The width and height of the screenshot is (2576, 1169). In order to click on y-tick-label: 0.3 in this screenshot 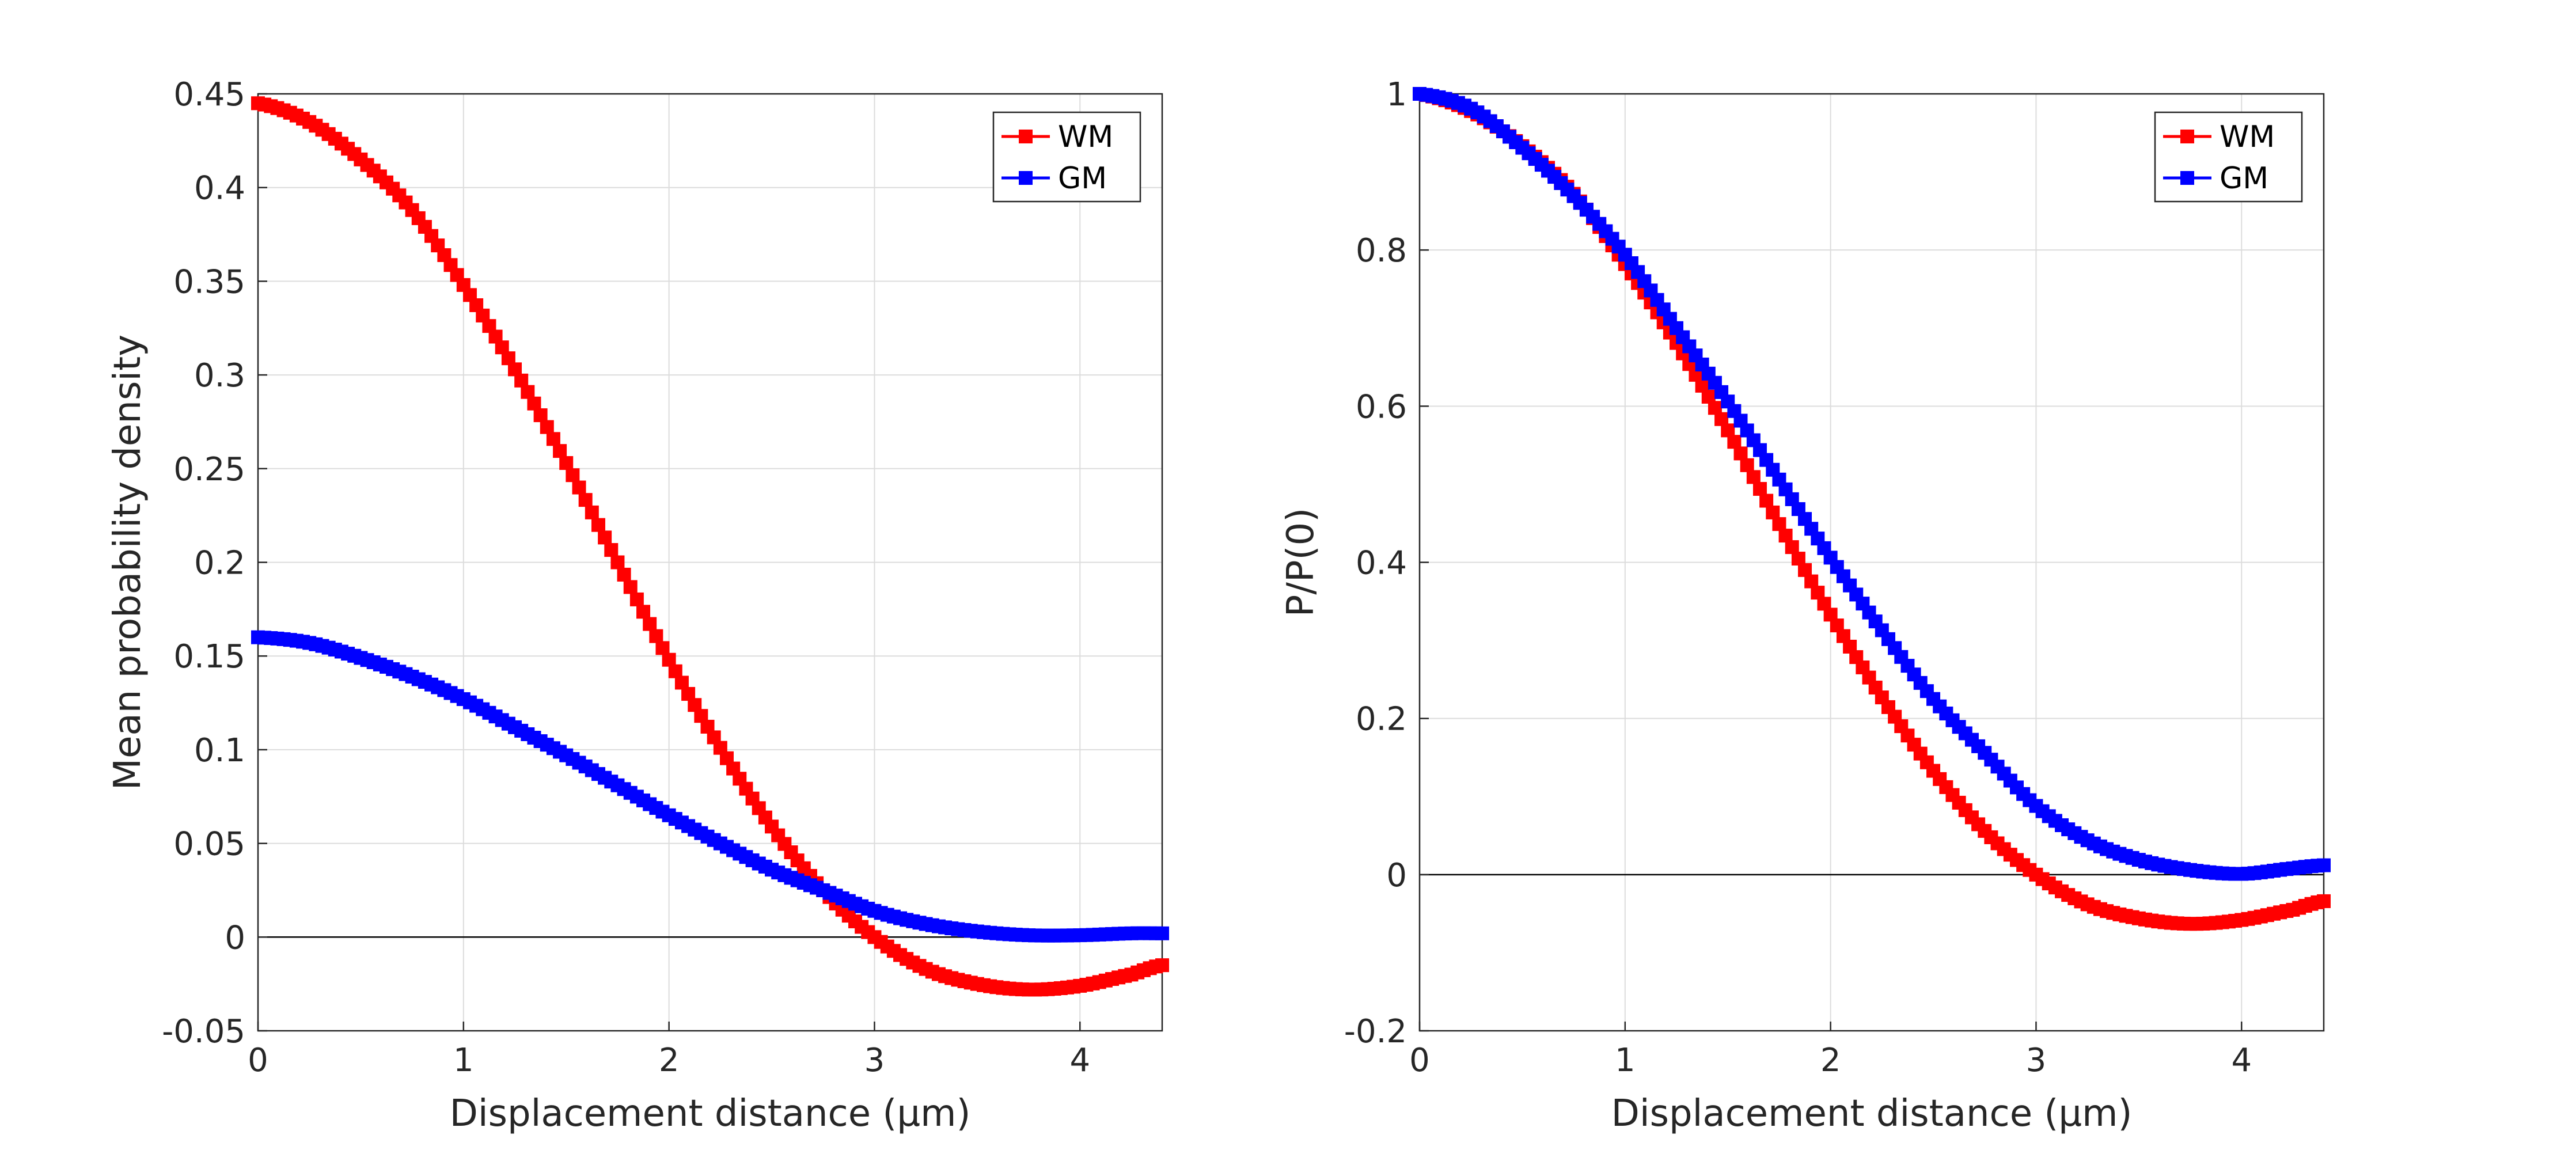, I will do `click(220, 375)`.